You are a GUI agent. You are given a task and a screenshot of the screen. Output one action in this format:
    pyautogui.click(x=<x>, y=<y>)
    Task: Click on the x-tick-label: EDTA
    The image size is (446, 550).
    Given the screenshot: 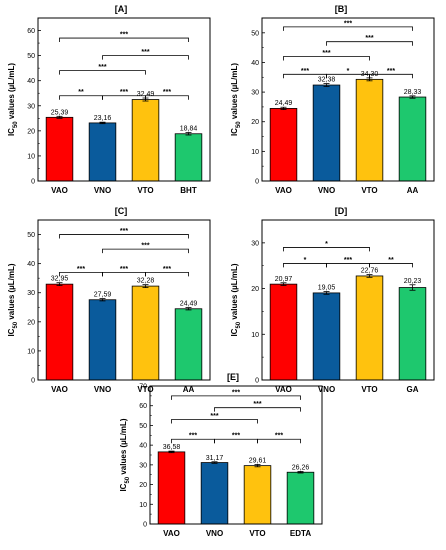 What is the action you would take?
    pyautogui.click(x=300, y=533)
    